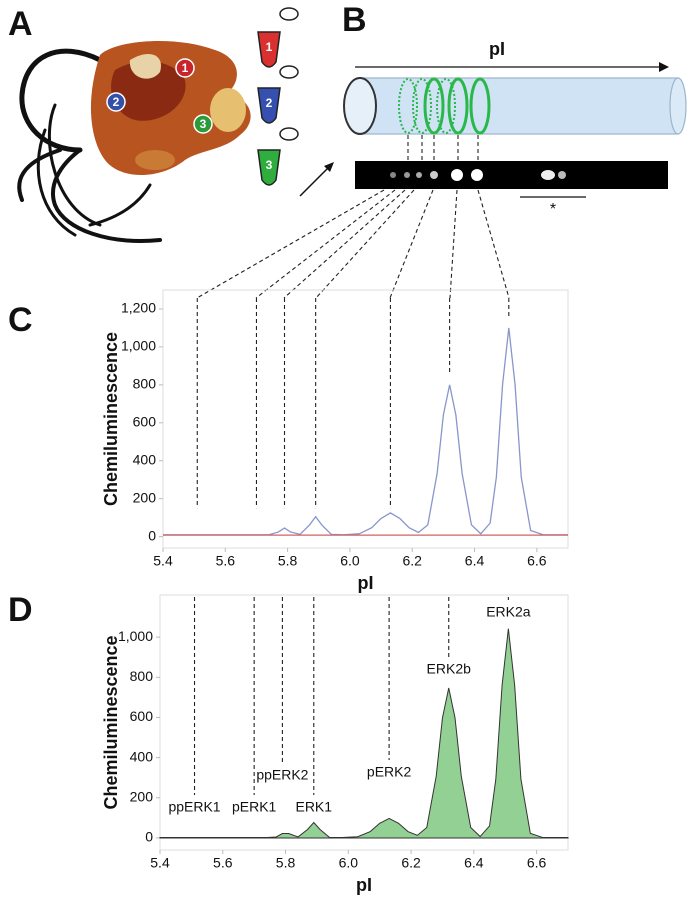  Describe the element at coordinates (553, 209) in the screenshot. I see `gel-note: *` at that location.